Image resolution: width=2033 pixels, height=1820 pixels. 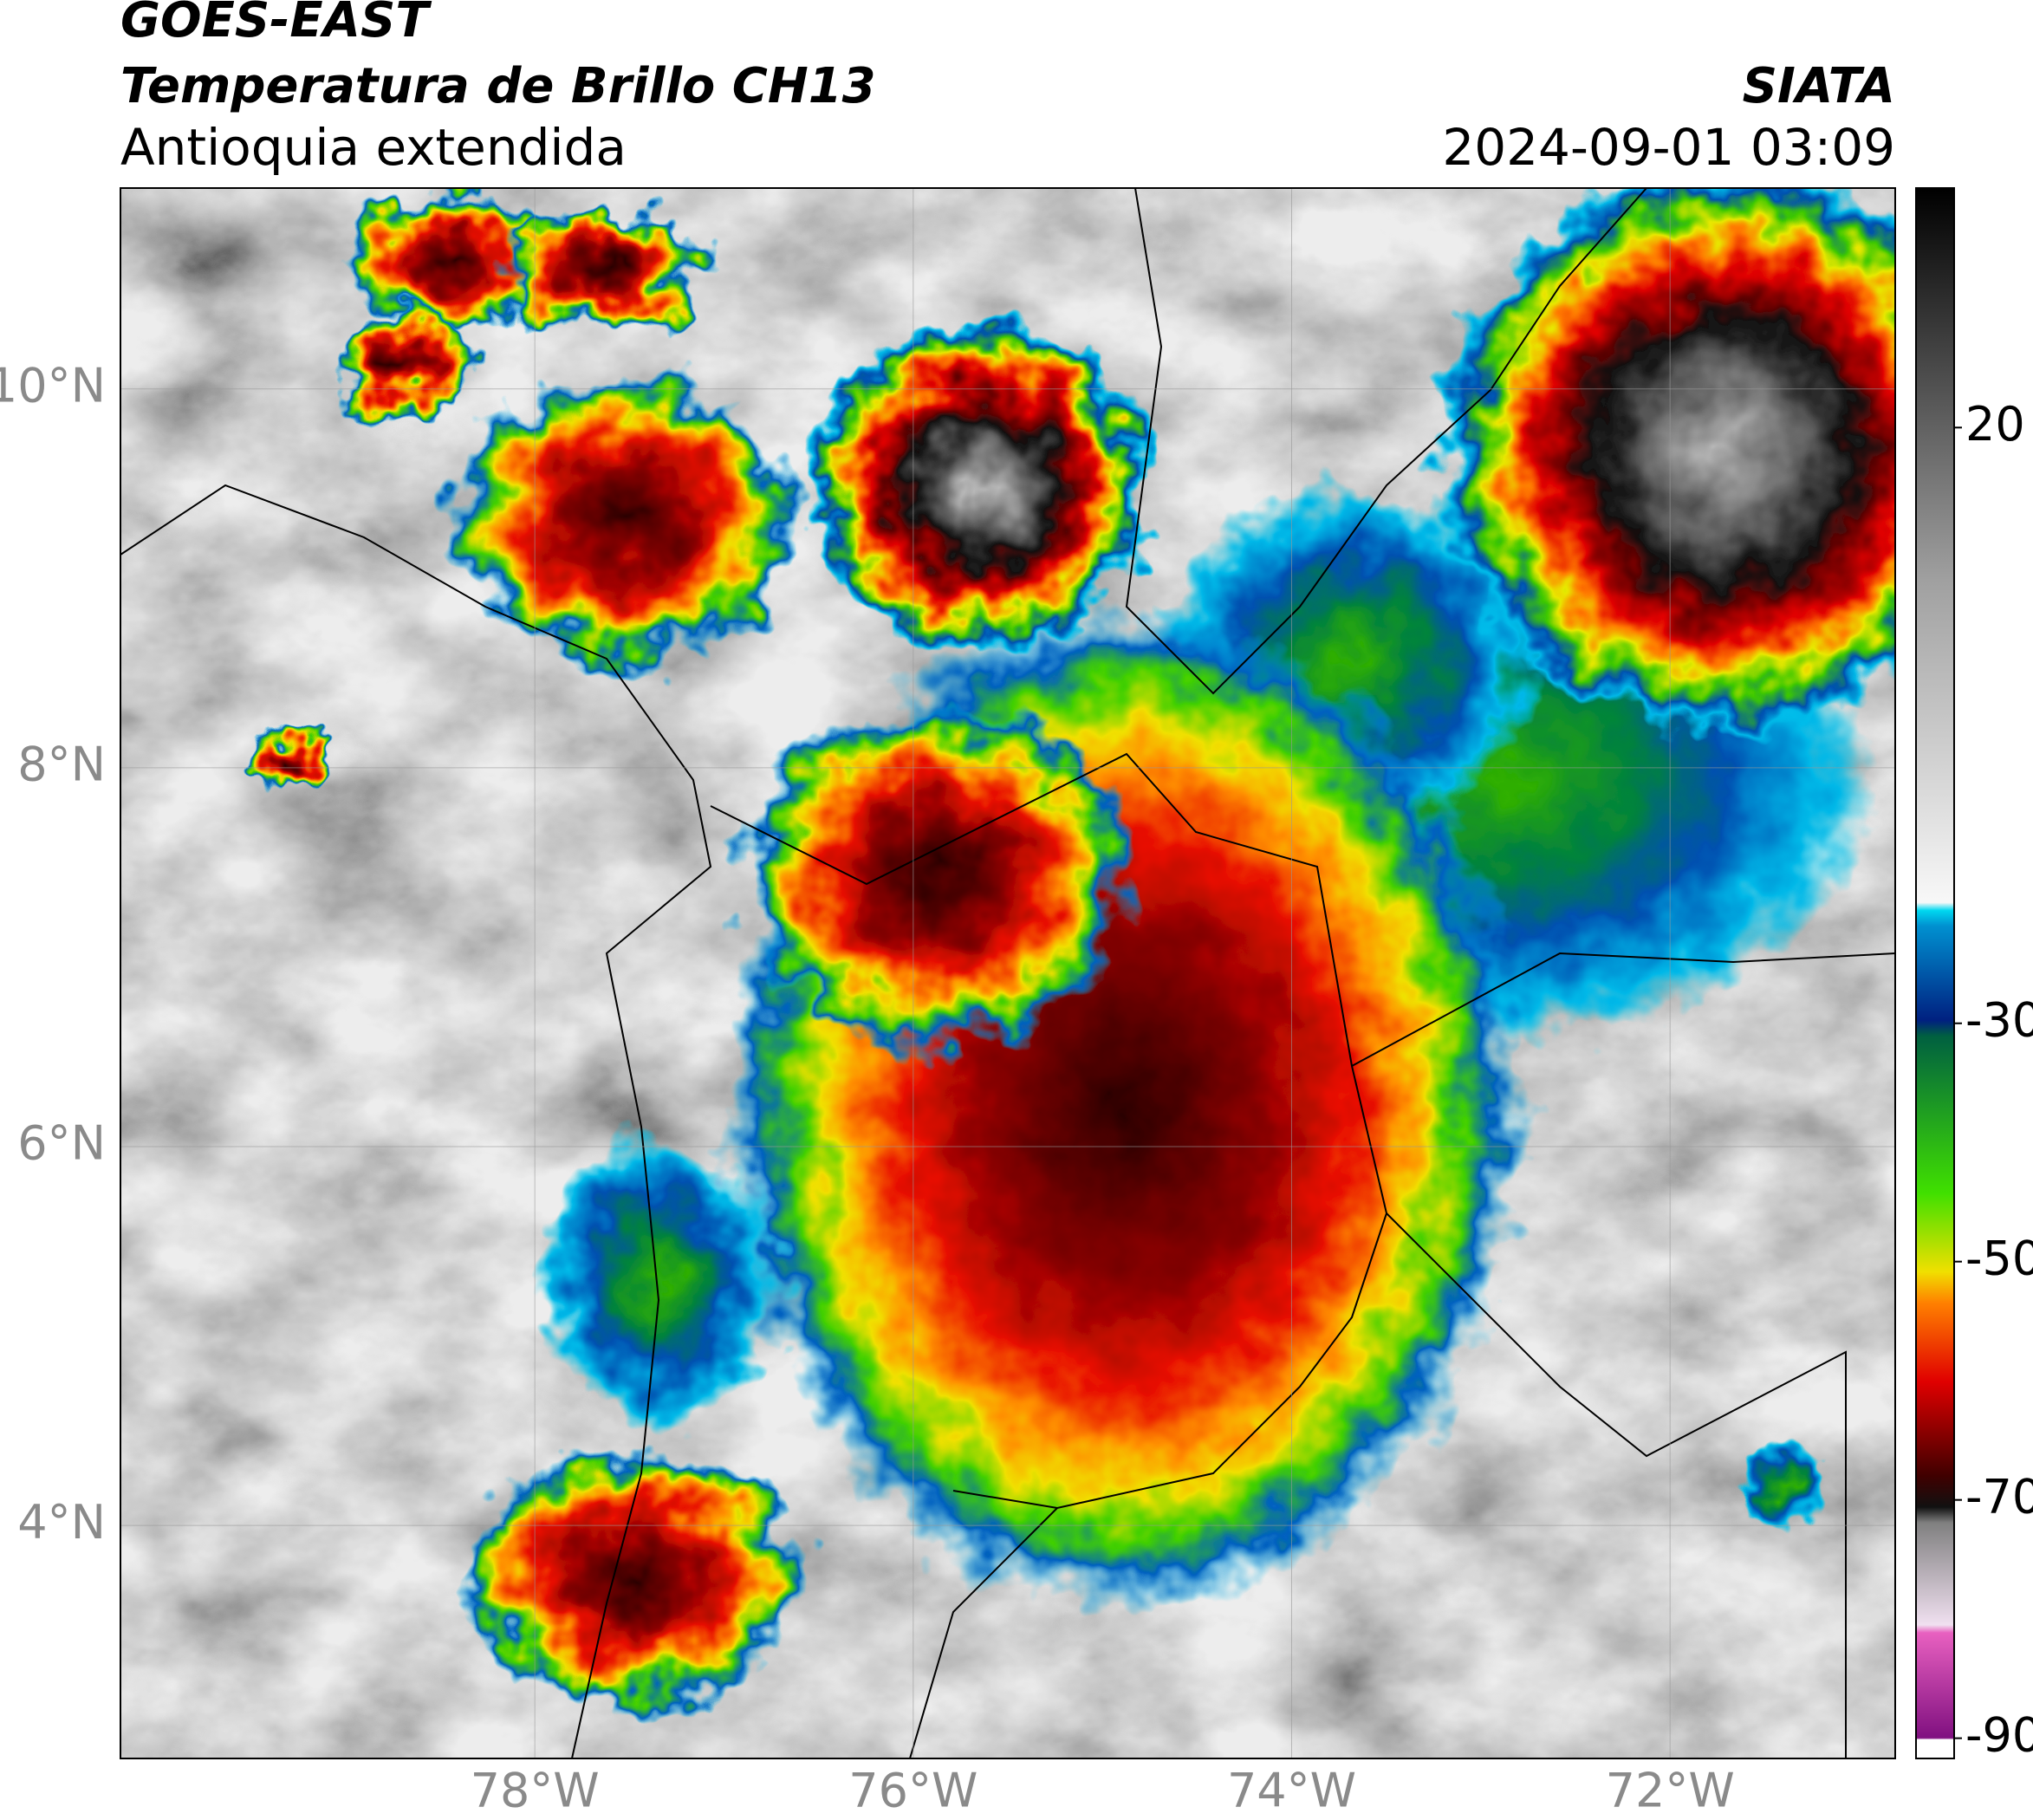 What do you see at coordinates (373, 147) in the screenshot?
I see `subtitle: Antioquia extendida` at bounding box center [373, 147].